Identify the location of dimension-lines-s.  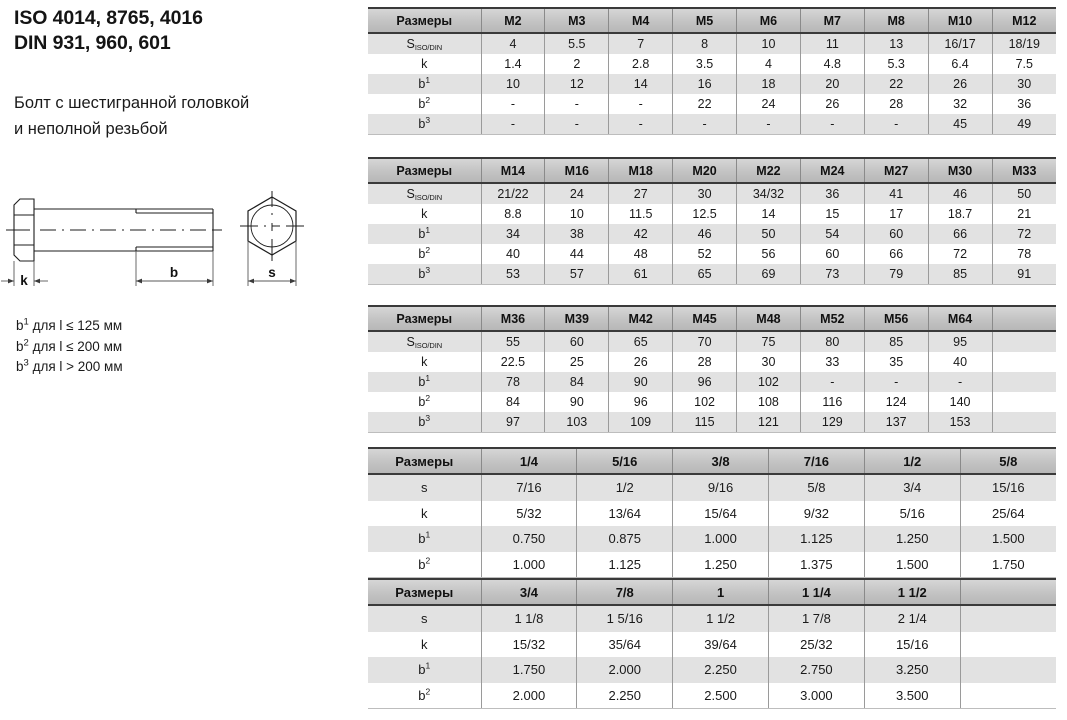
(272, 263).